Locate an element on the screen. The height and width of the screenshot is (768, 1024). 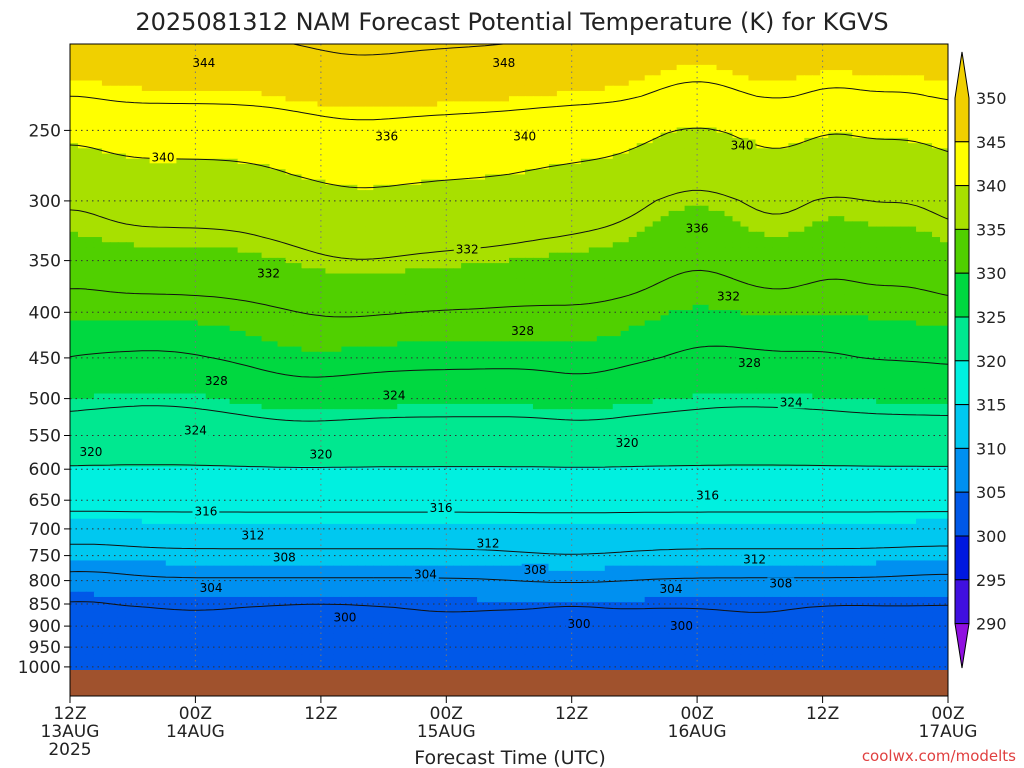
y-tick-label: 400 is located at coordinates (45, 313).